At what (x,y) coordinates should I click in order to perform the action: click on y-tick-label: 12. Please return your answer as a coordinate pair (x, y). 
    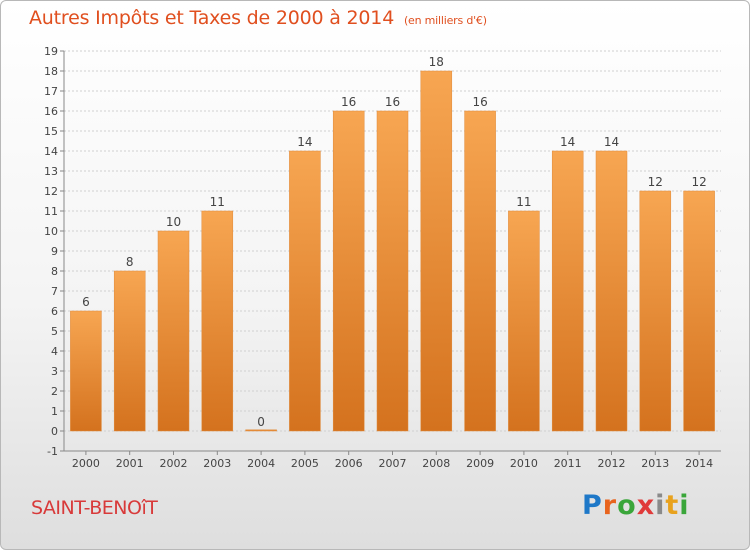
    Looking at the image, I should click on (51, 191).